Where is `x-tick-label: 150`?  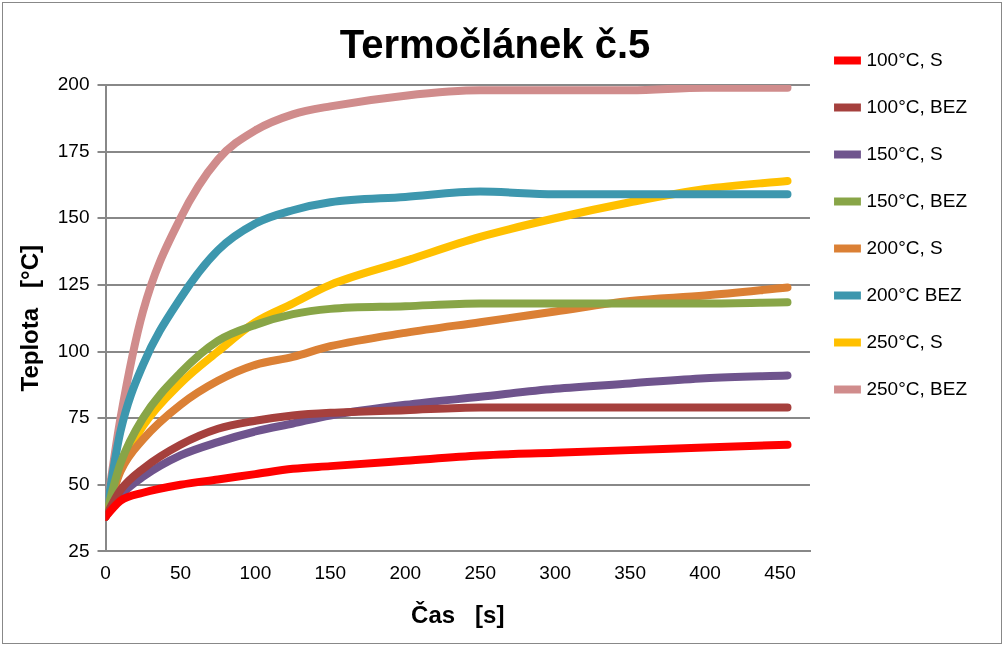 x-tick-label: 150 is located at coordinates (330, 573).